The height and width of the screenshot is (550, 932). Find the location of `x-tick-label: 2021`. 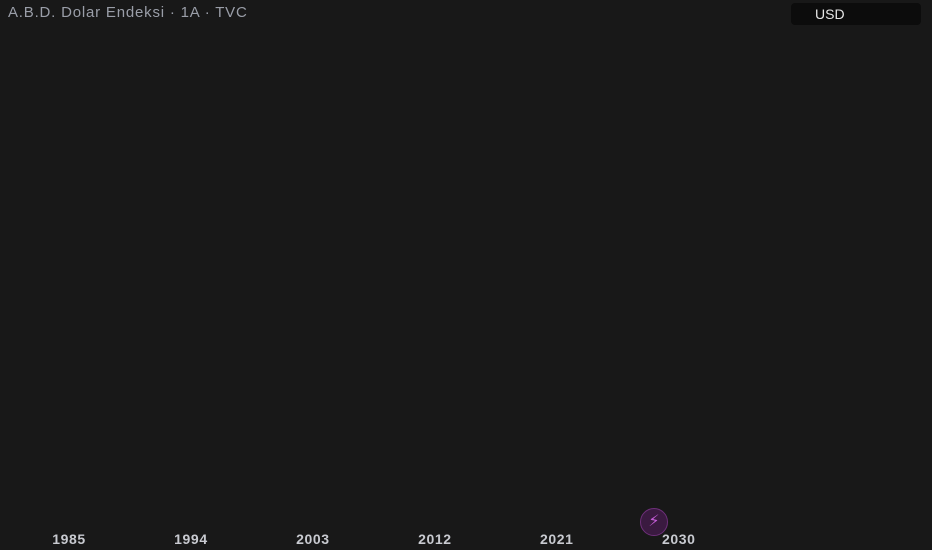

x-tick-label: 2021 is located at coordinates (557, 539).